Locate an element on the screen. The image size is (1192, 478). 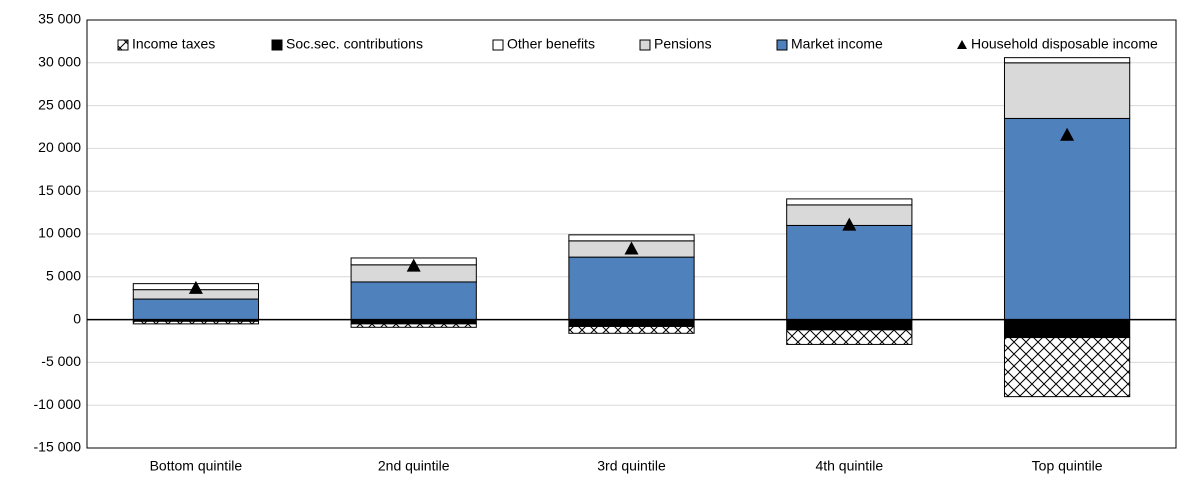
y-tick-label: 0 is located at coordinates (77, 318).